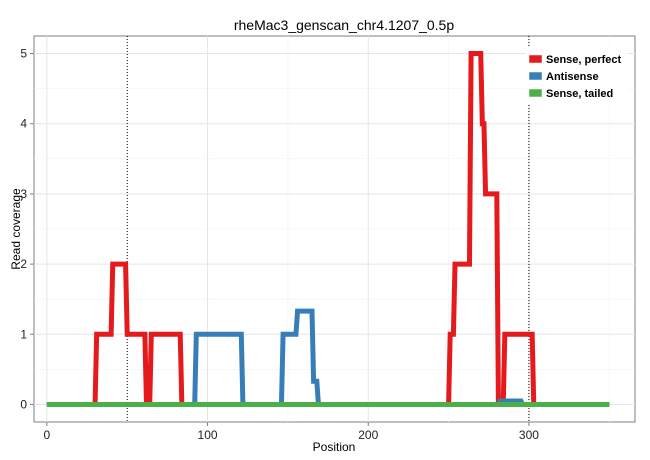 This screenshot has height=460, width=650. I want to click on legend-background, so click(577, 75).